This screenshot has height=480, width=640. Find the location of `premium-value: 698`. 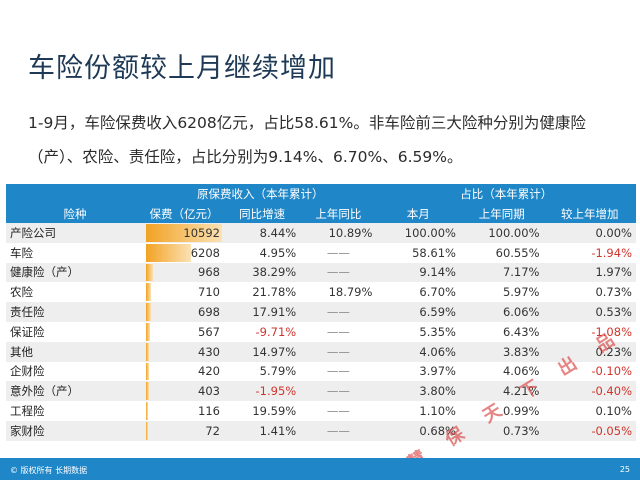

premium-value: 698 is located at coordinates (209, 312).